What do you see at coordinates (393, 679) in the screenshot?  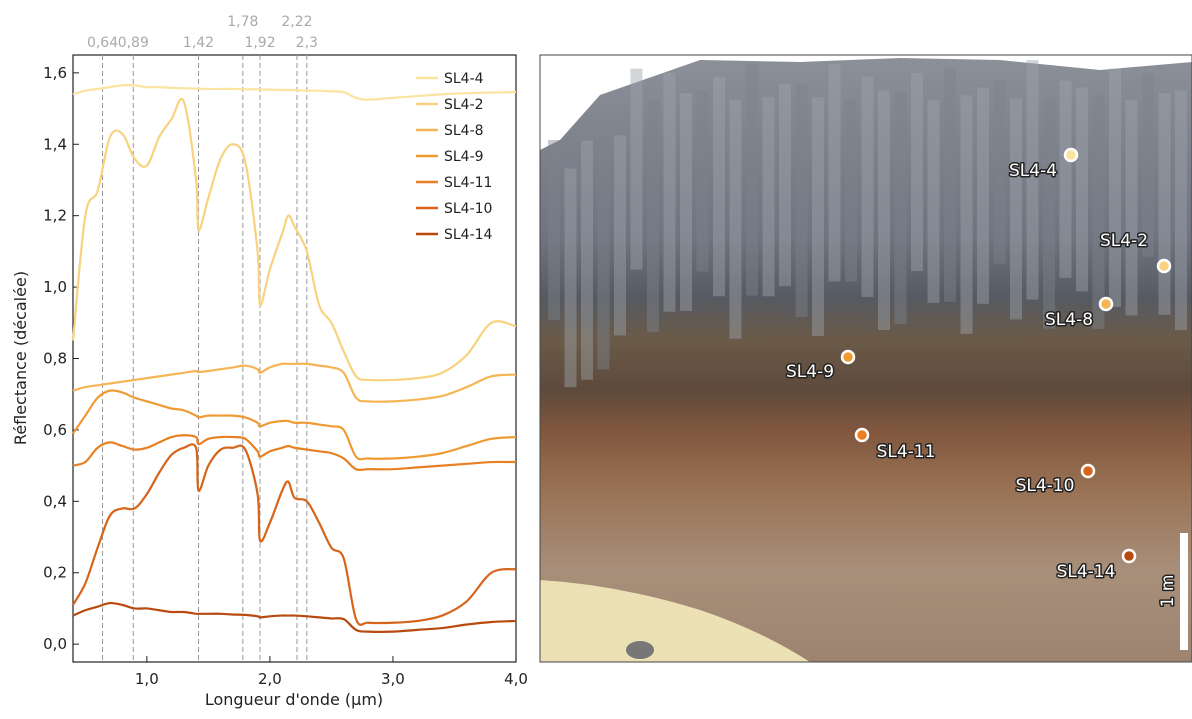 I see `x-tick-label: 3,0` at bounding box center [393, 679].